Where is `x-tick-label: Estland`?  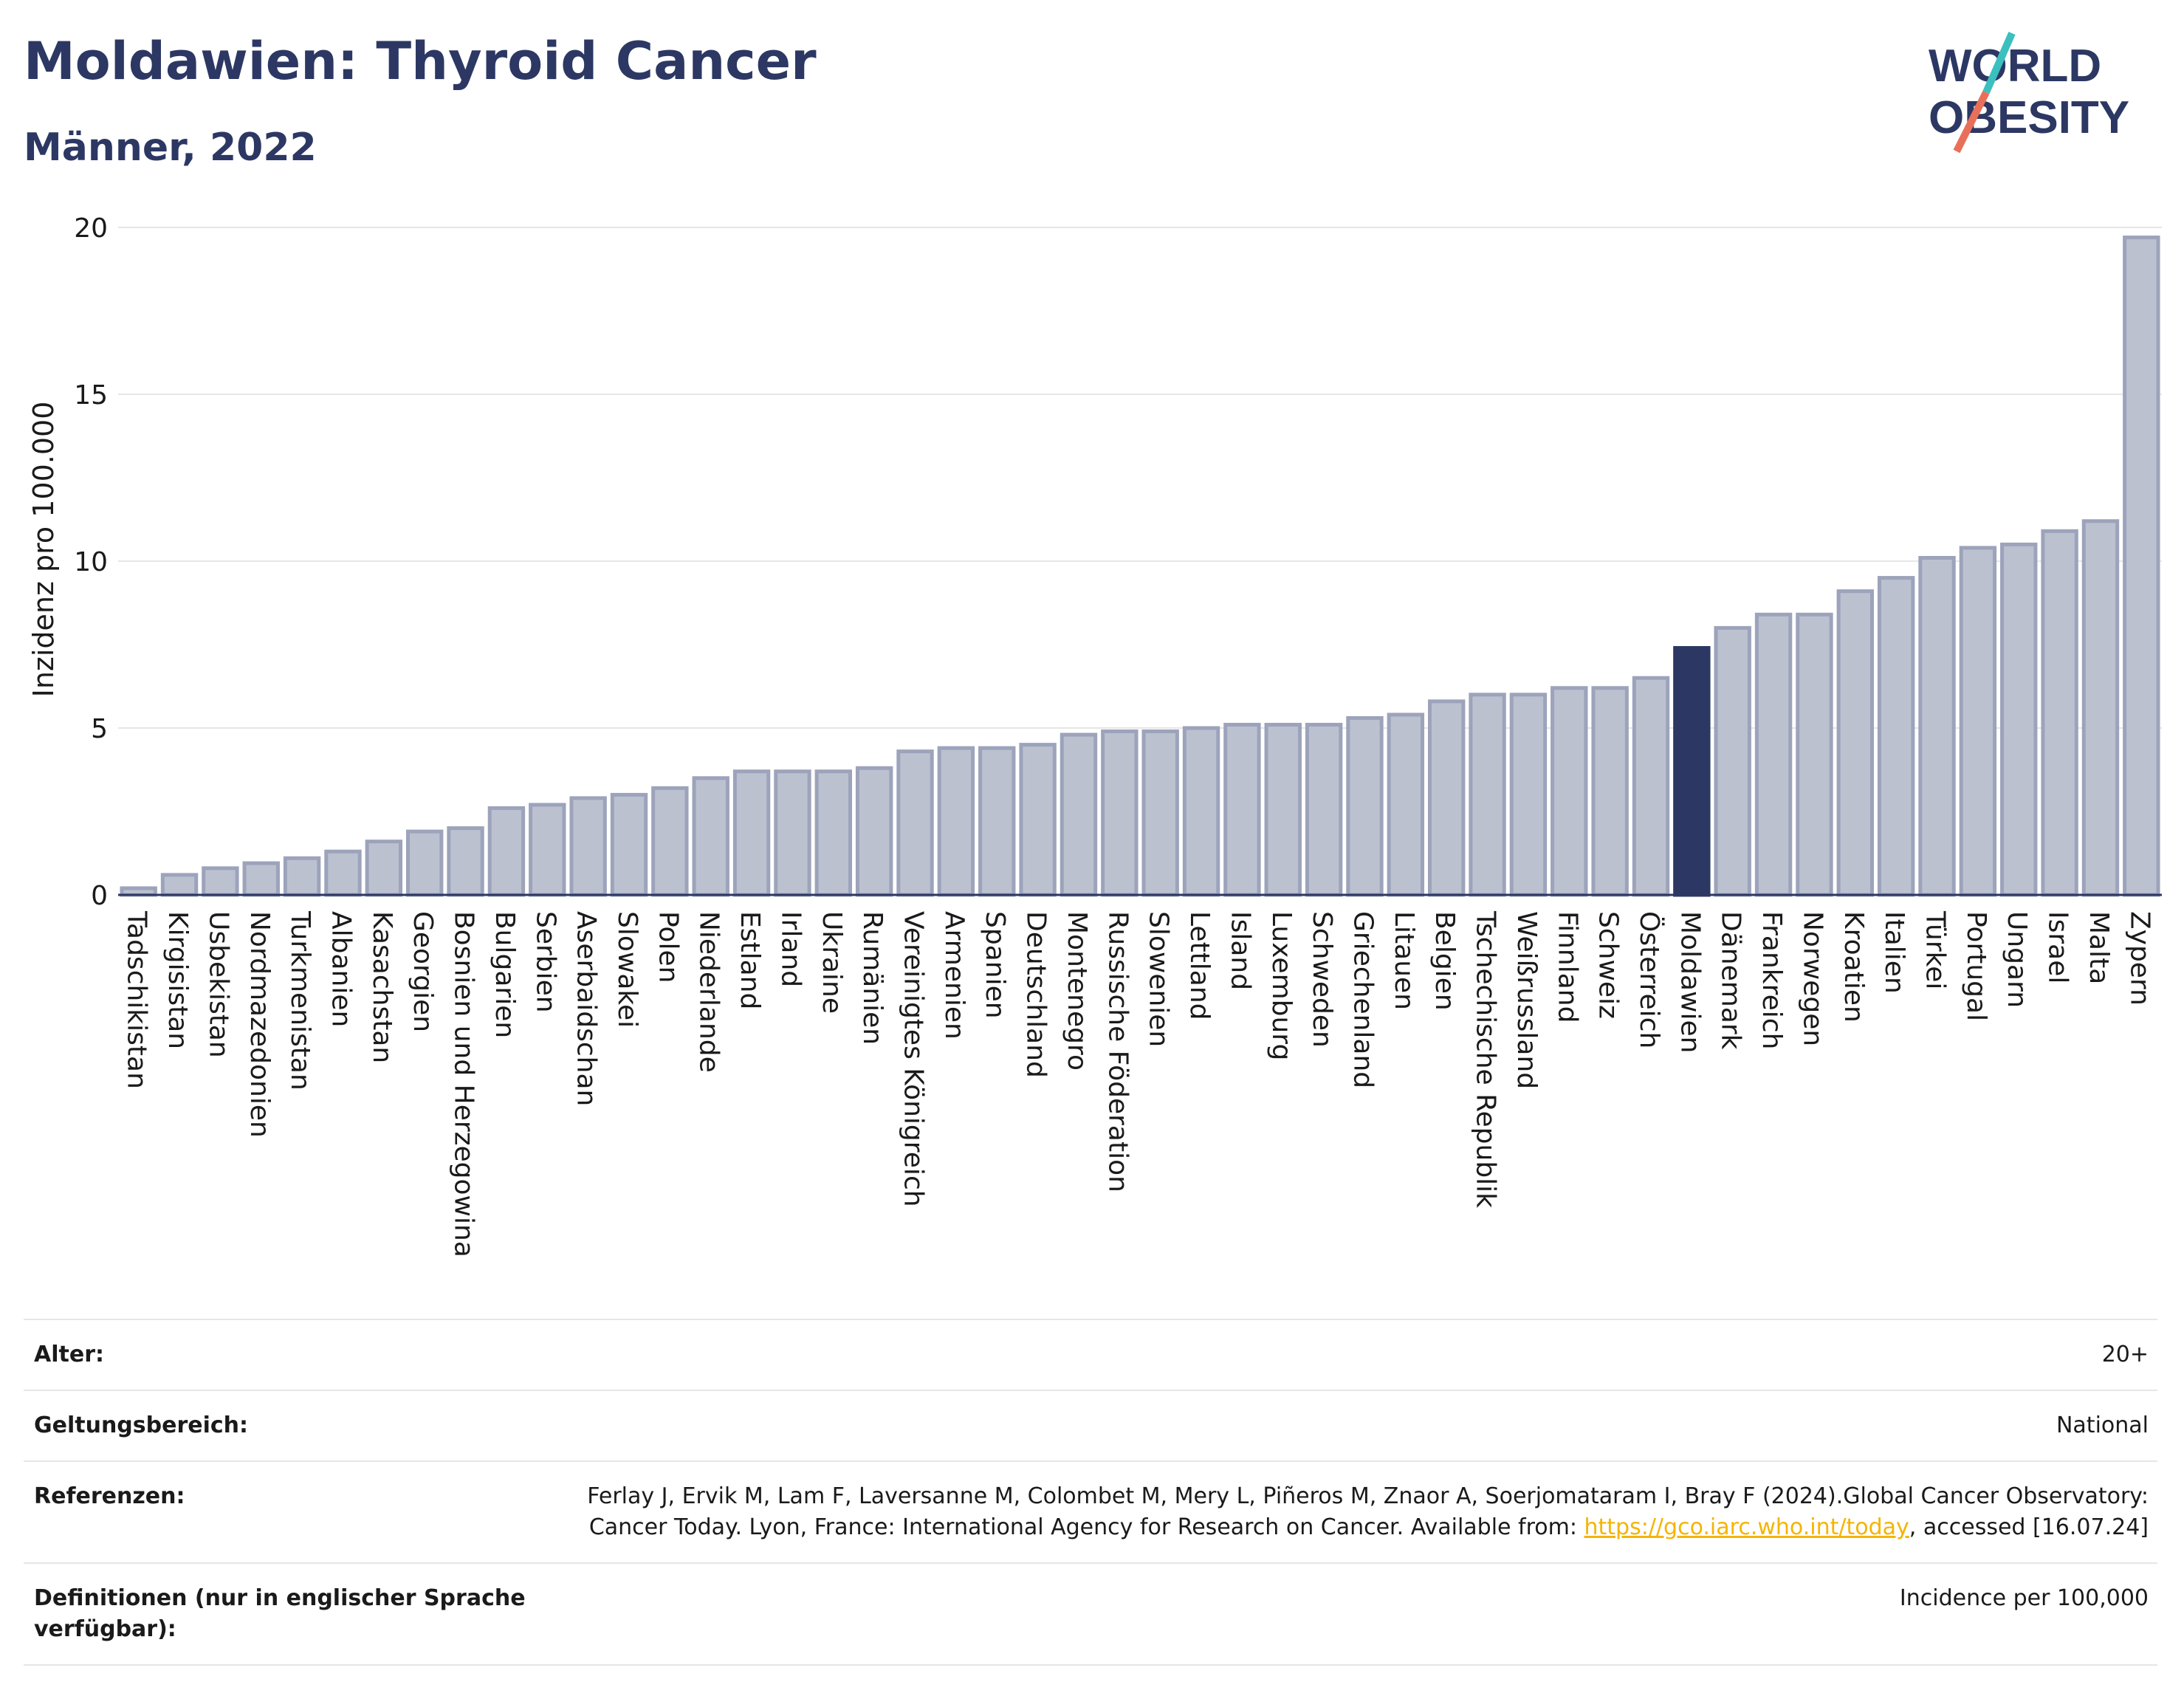 x-tick-label: Estland is located at coordinates (750, 960).